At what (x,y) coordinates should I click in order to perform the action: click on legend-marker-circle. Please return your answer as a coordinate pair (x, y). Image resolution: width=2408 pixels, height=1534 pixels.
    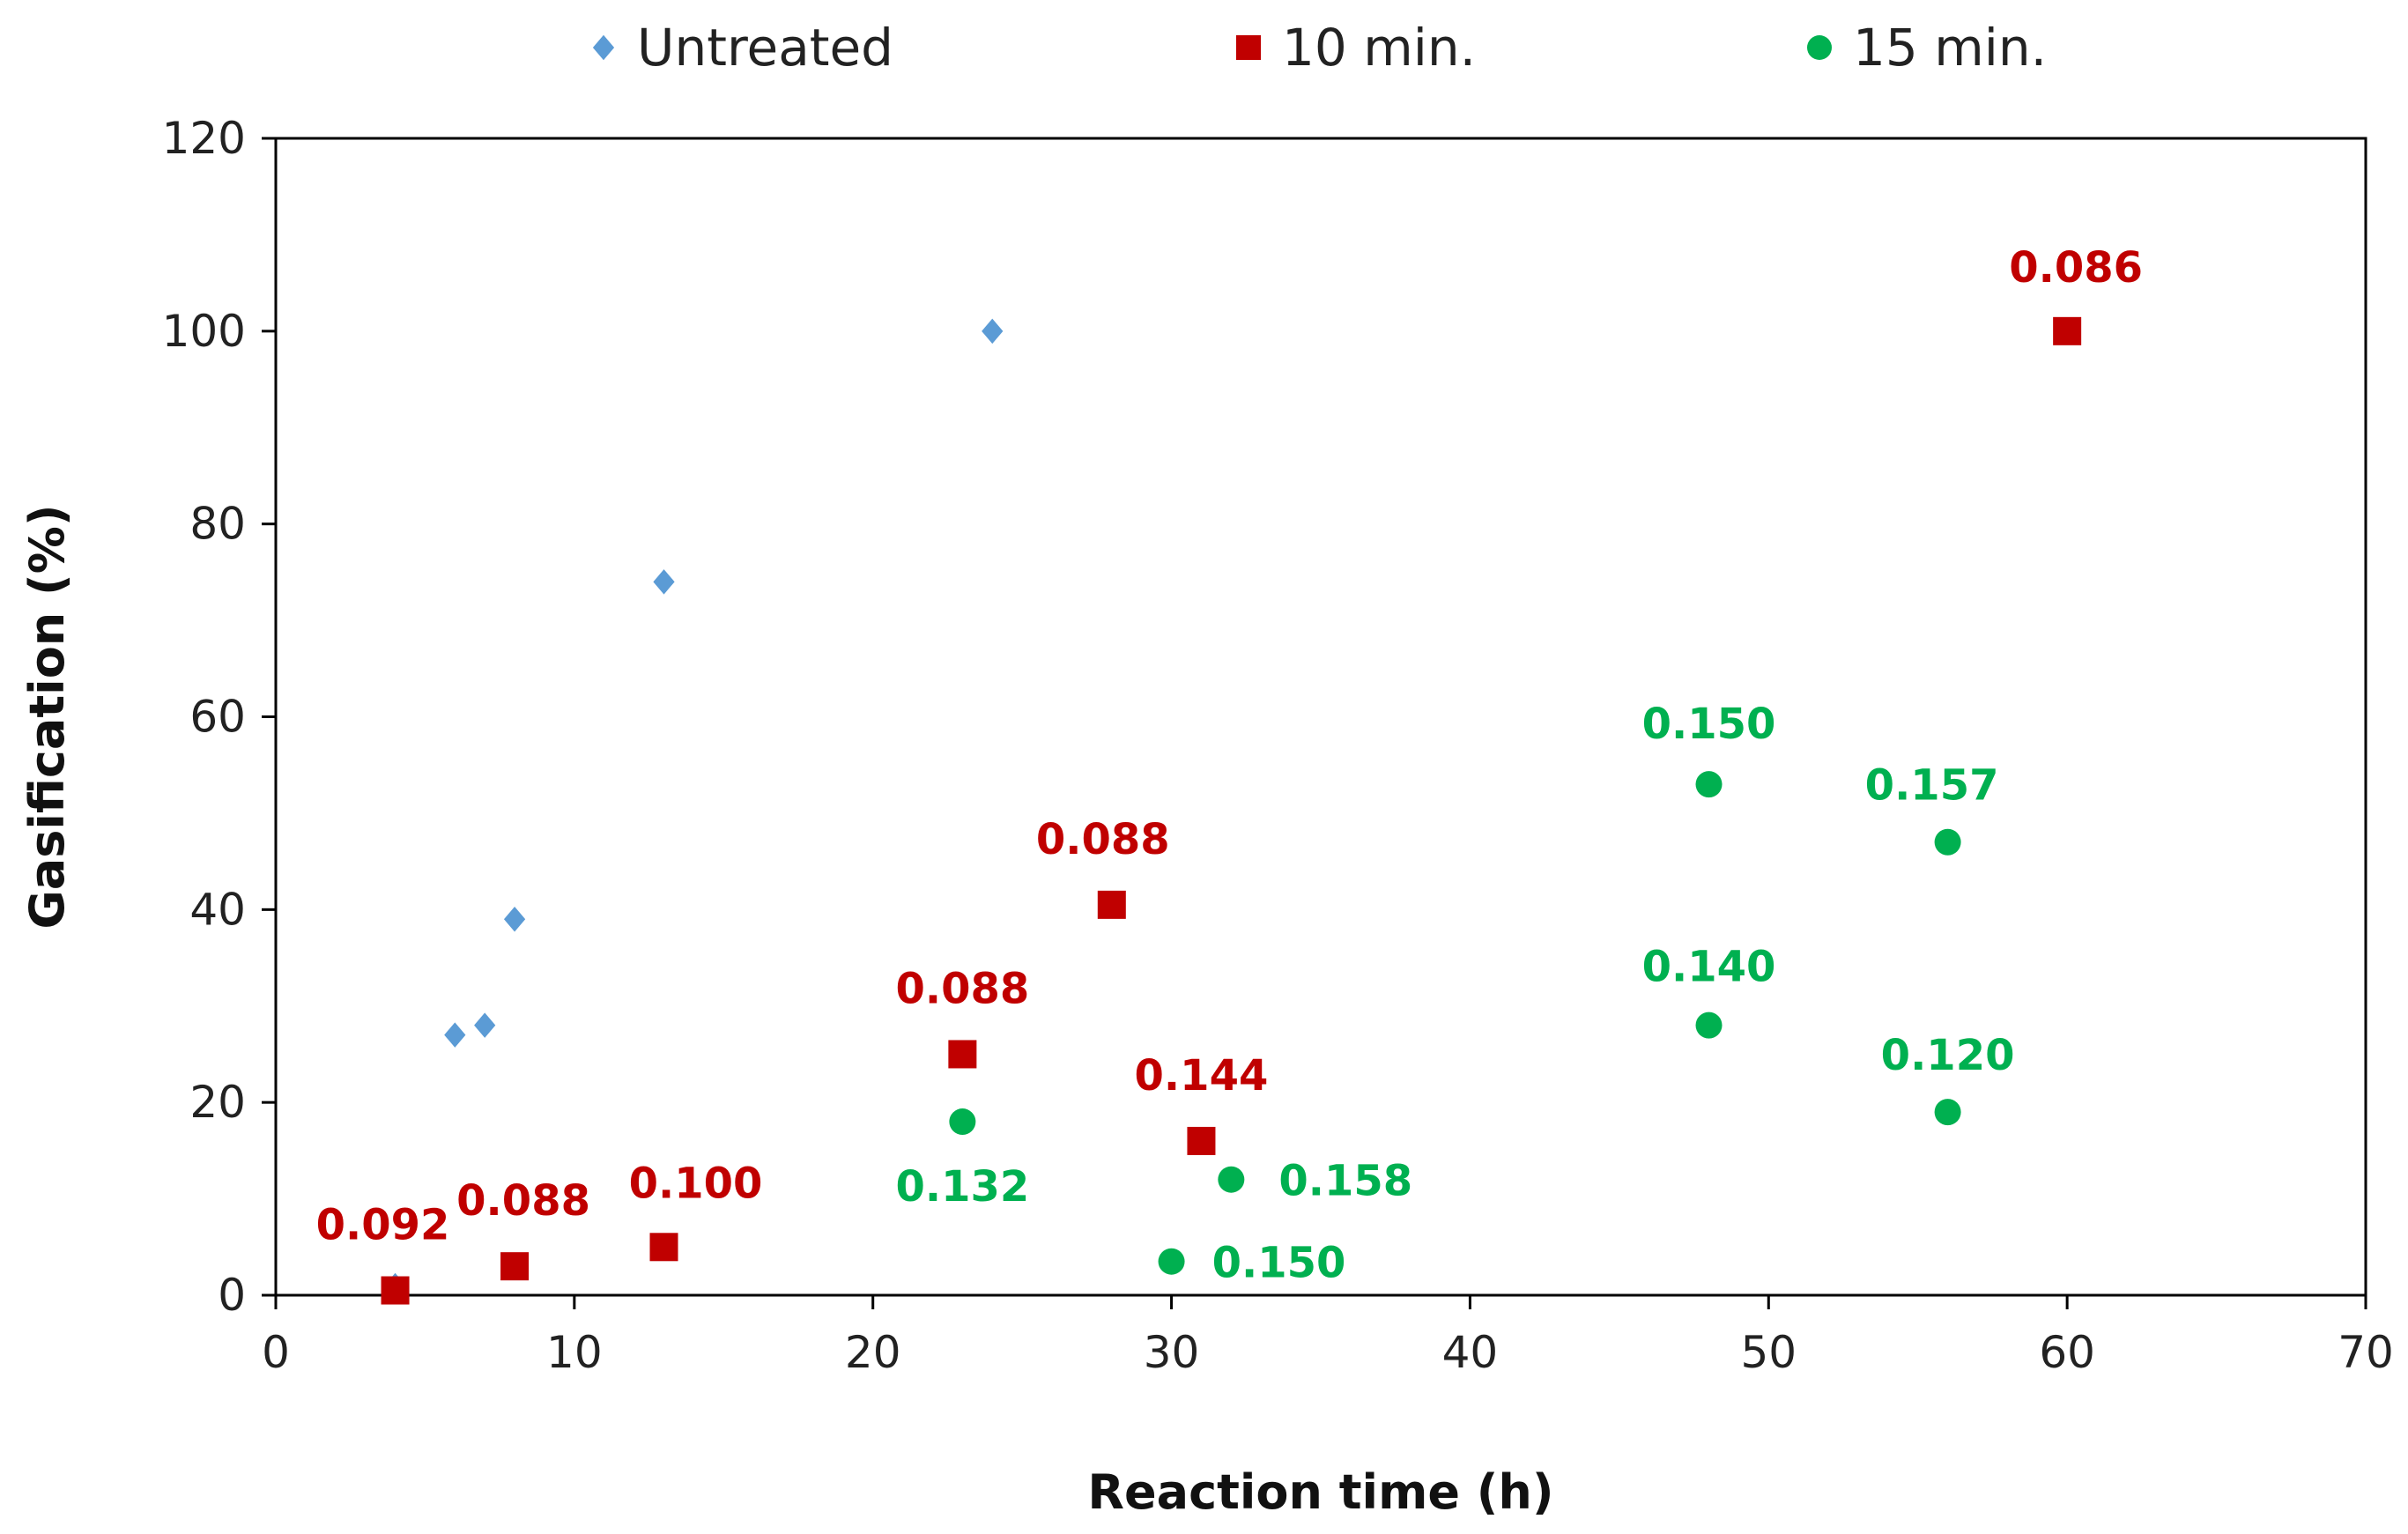
    Looking at the image, I should click on (1819, 47).